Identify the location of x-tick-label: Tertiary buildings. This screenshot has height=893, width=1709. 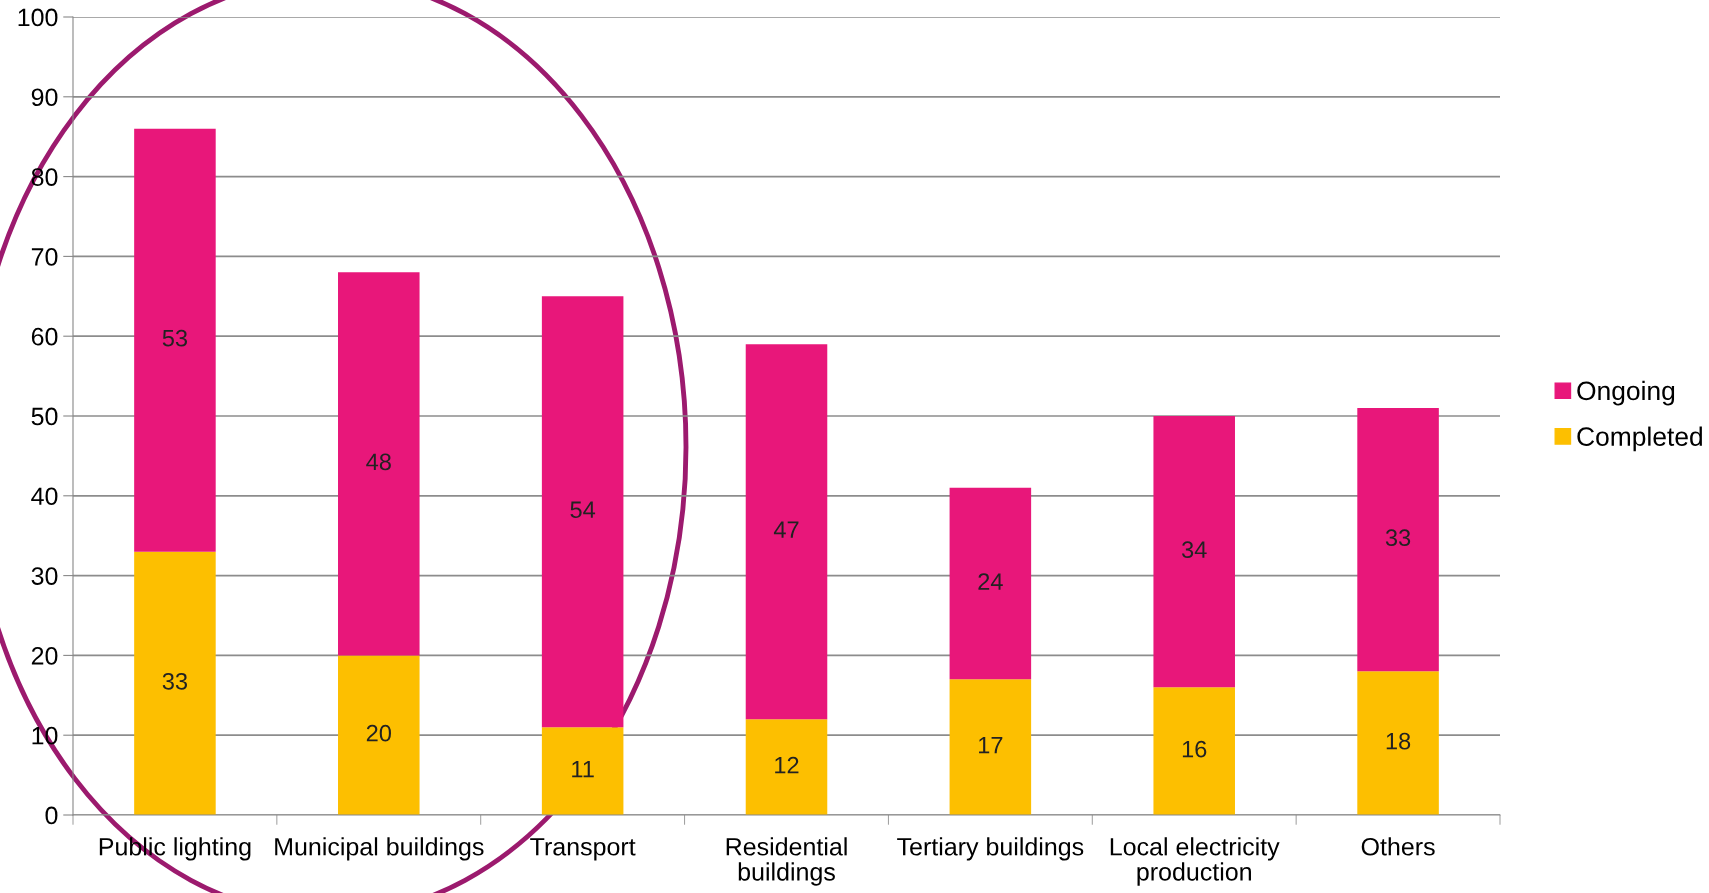
(990, 849).